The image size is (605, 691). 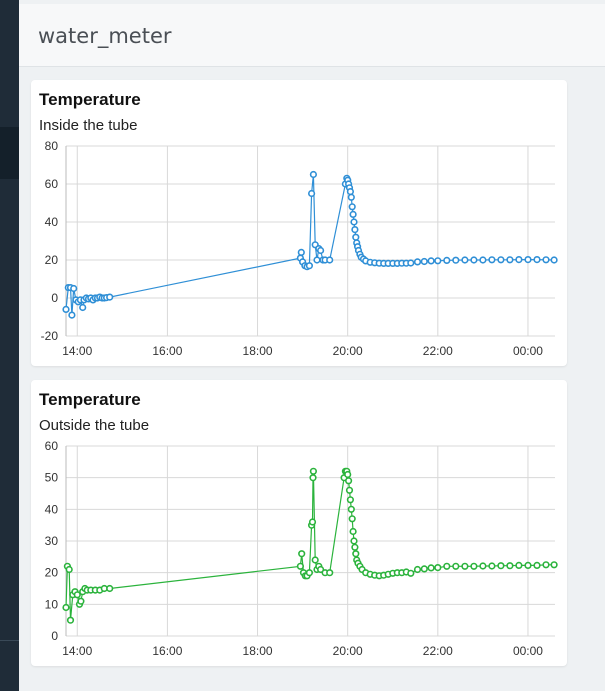 What do you see at coordinates (50, 336) in the screenshot?
I see `y-tick-label: -20` at bounding box center [50, 336].